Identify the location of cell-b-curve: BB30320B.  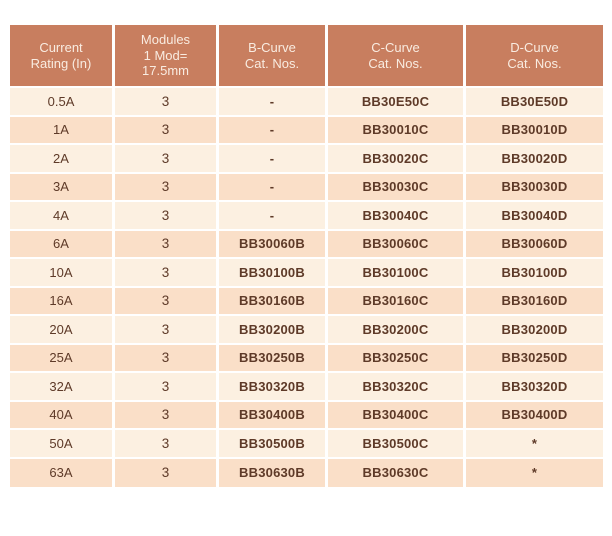
(270, 387).